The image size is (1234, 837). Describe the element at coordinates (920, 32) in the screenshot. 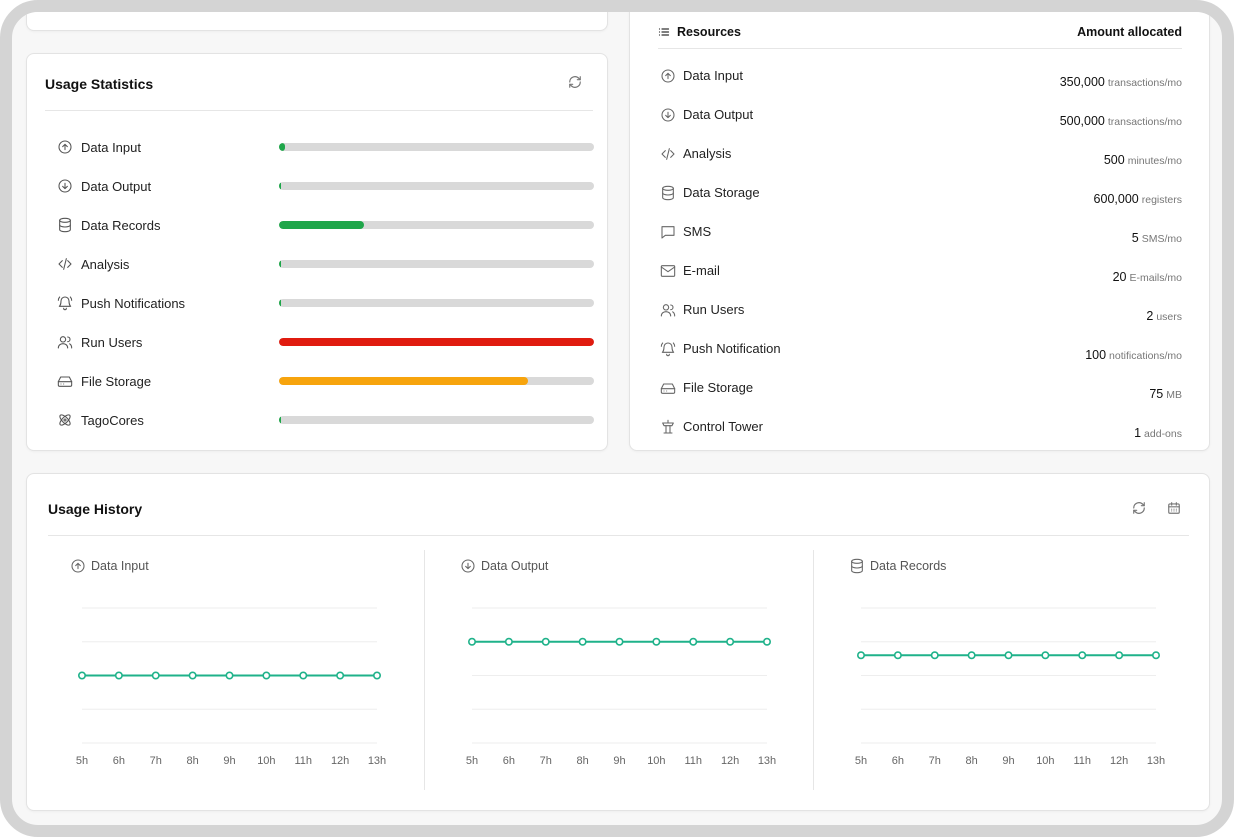

I see `resources-header: Resources Amount allocated` at that location.